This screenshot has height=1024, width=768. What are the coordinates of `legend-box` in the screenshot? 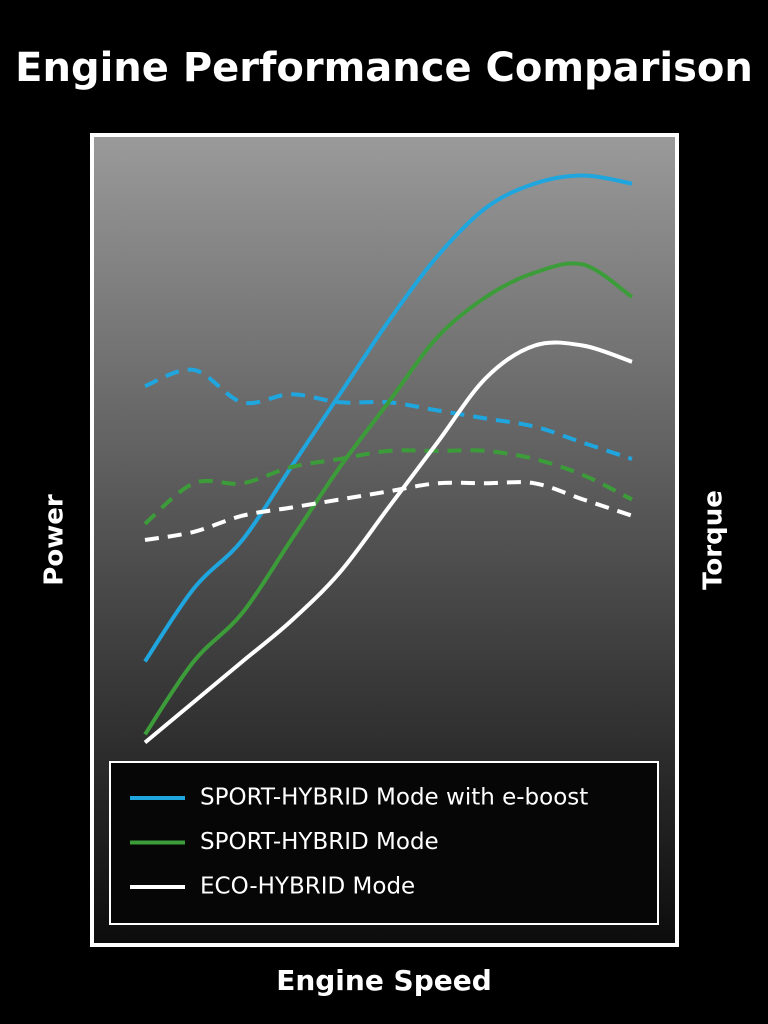 It's located at (384, 843).